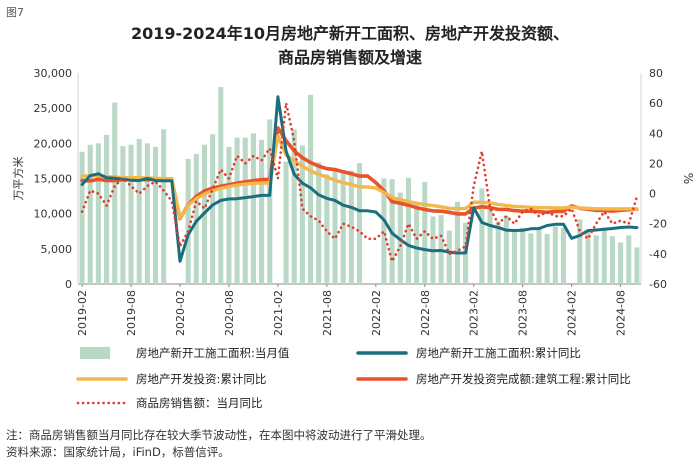 The image size is (700, 462). What do you see at coordinates (572, 313) in the screenshot?
I see `x-tick-label: 2024-02` at bounding box center [572, 313].